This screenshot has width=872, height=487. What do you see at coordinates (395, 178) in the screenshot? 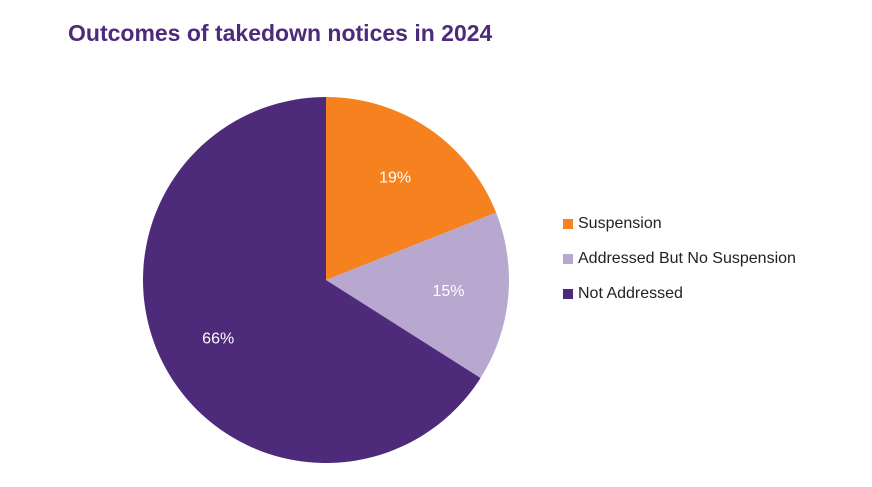
I see `data-label-suspension: 19%` at bounding box center [395, 178].